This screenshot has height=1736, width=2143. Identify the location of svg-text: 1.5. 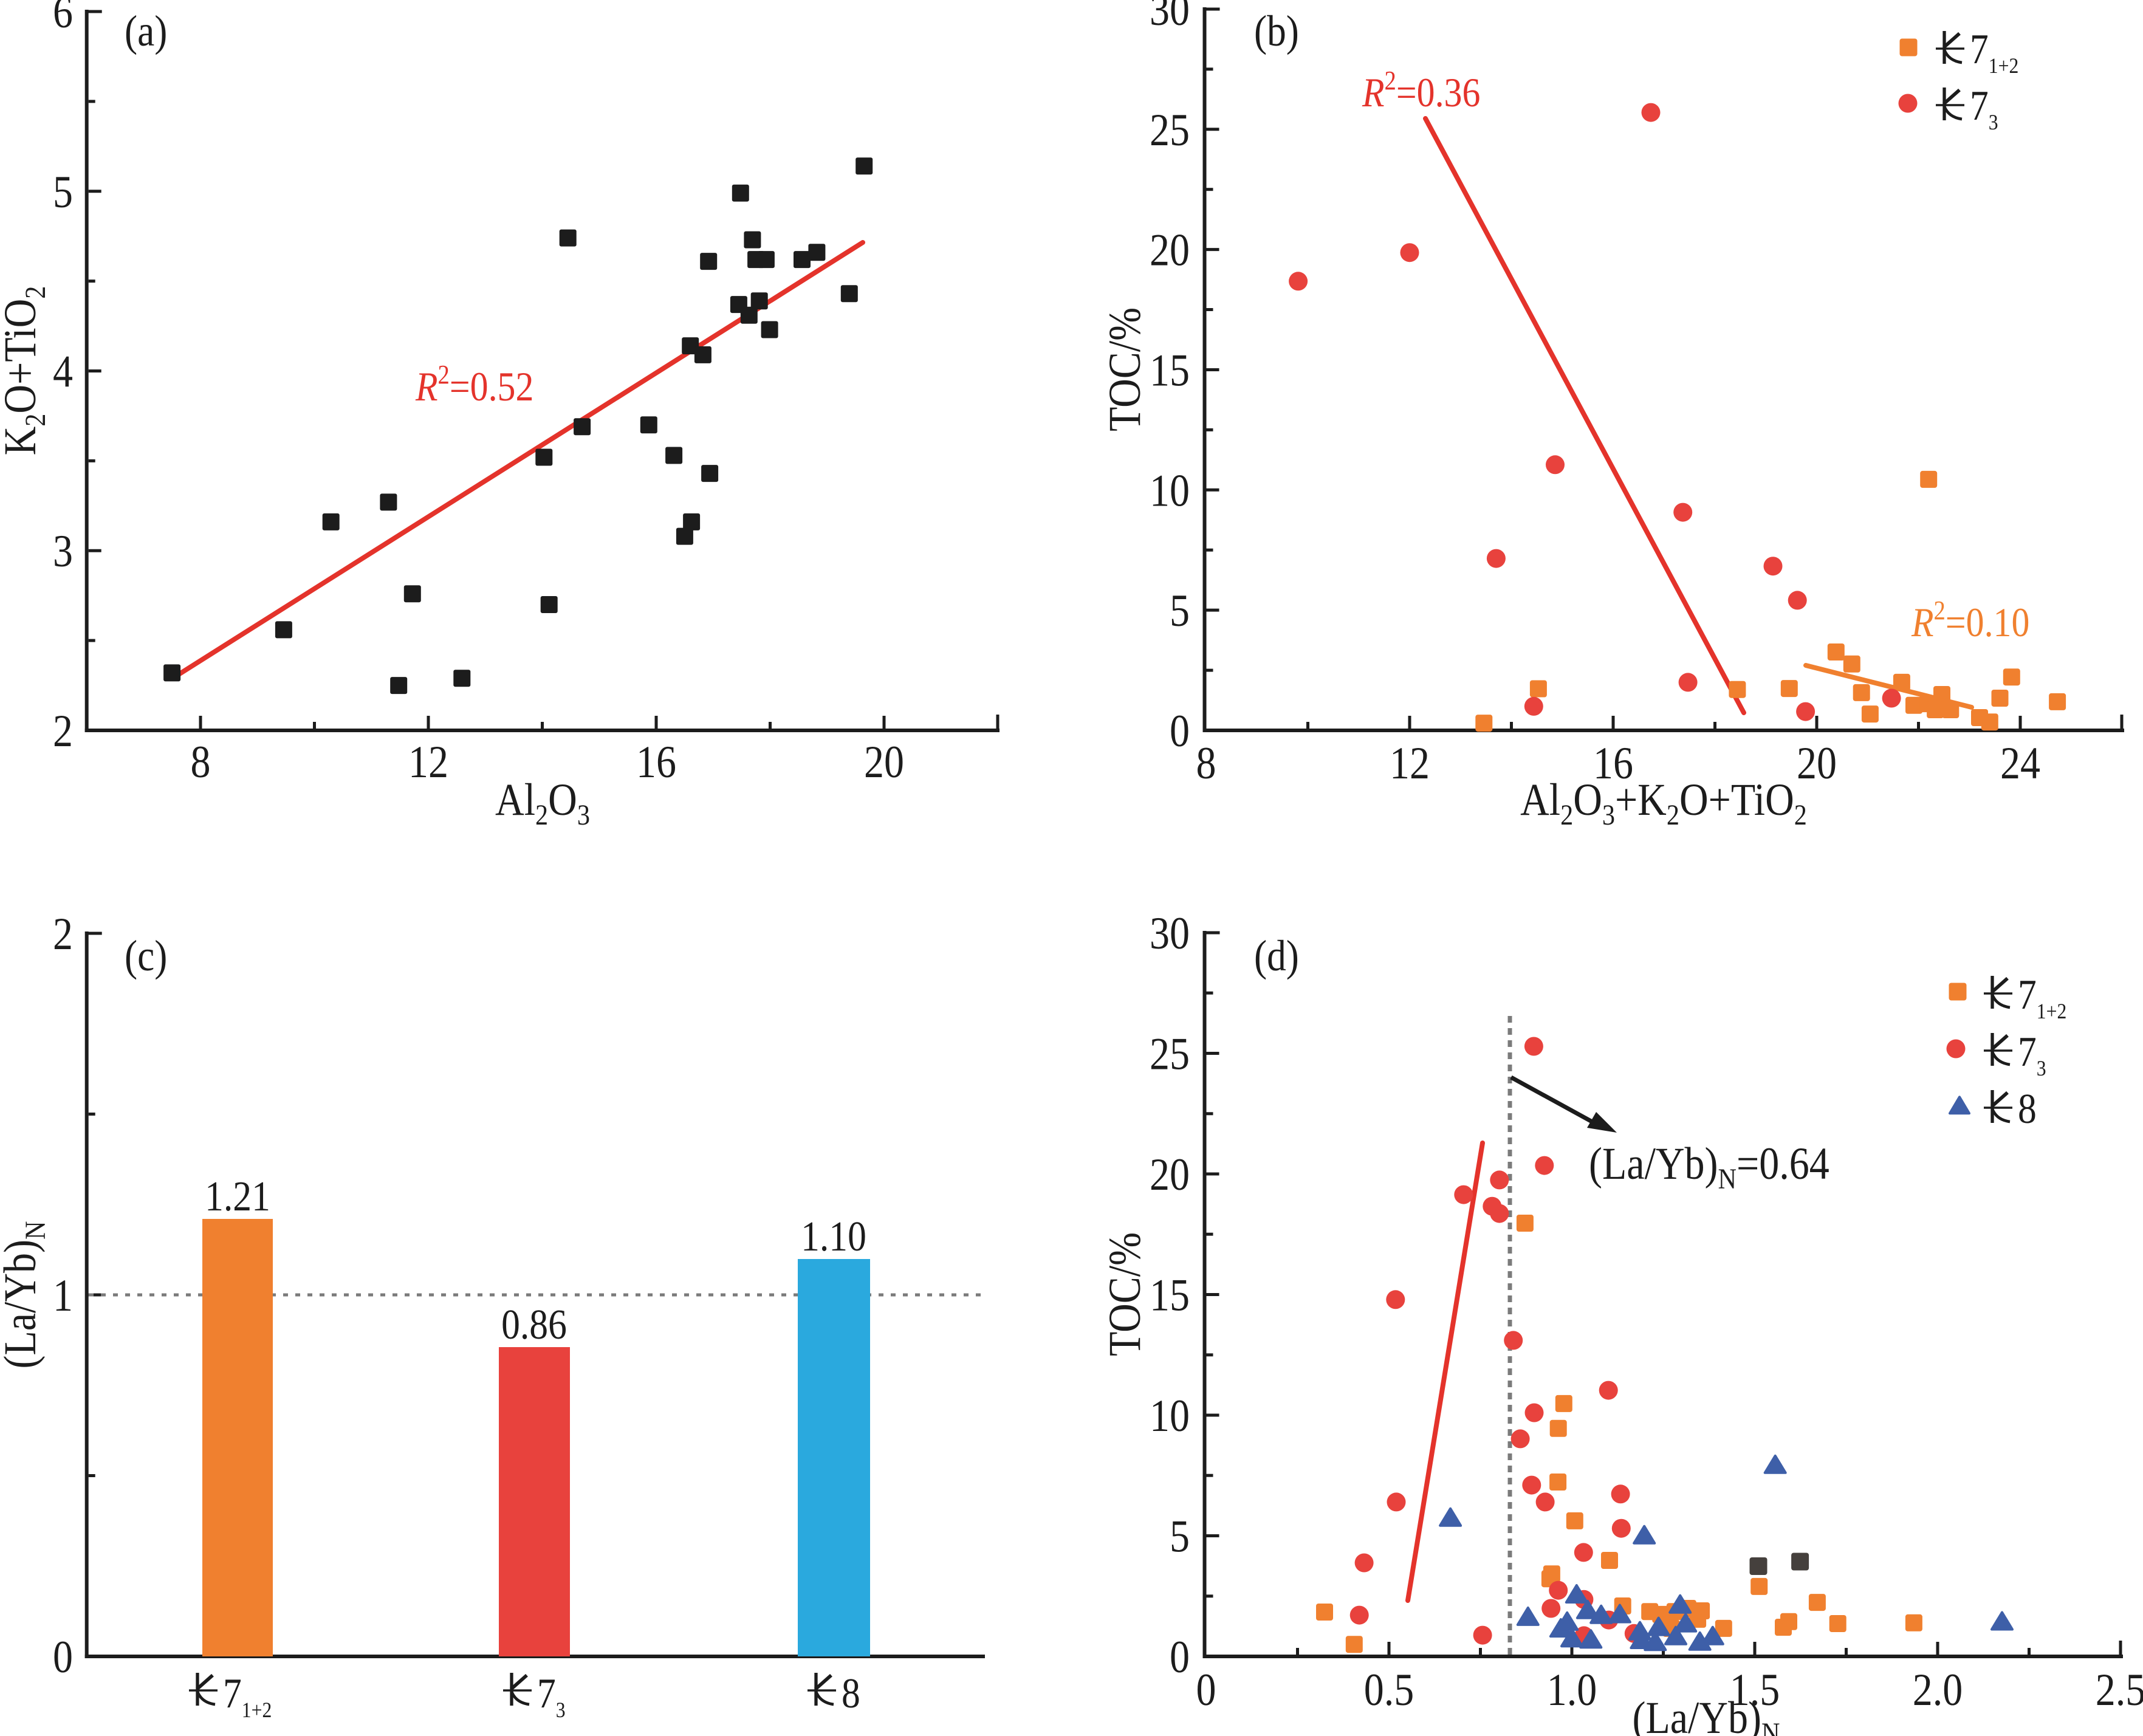
(1755, 1690).